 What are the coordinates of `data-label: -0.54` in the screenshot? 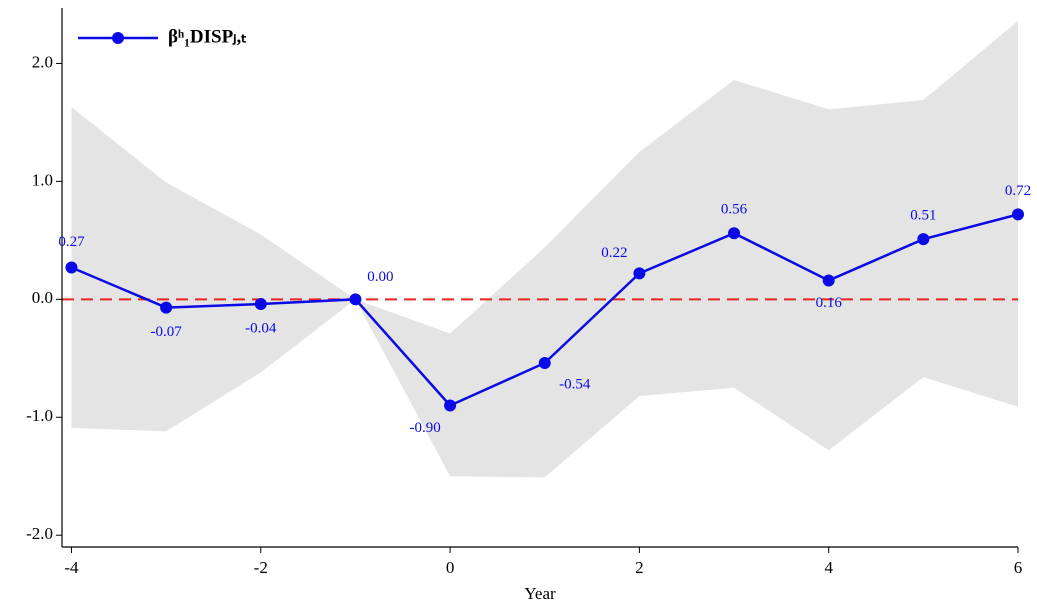 It's located at (575, 384).